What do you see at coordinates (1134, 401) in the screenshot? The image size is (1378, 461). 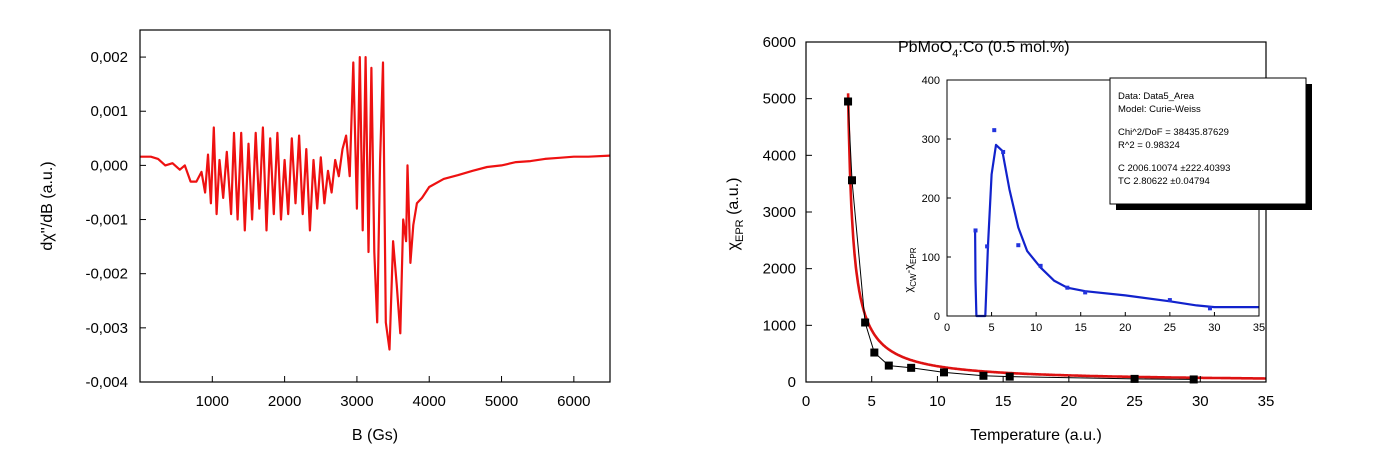 I see `x-tick-label: 25` at bounding box center [1134, 401].